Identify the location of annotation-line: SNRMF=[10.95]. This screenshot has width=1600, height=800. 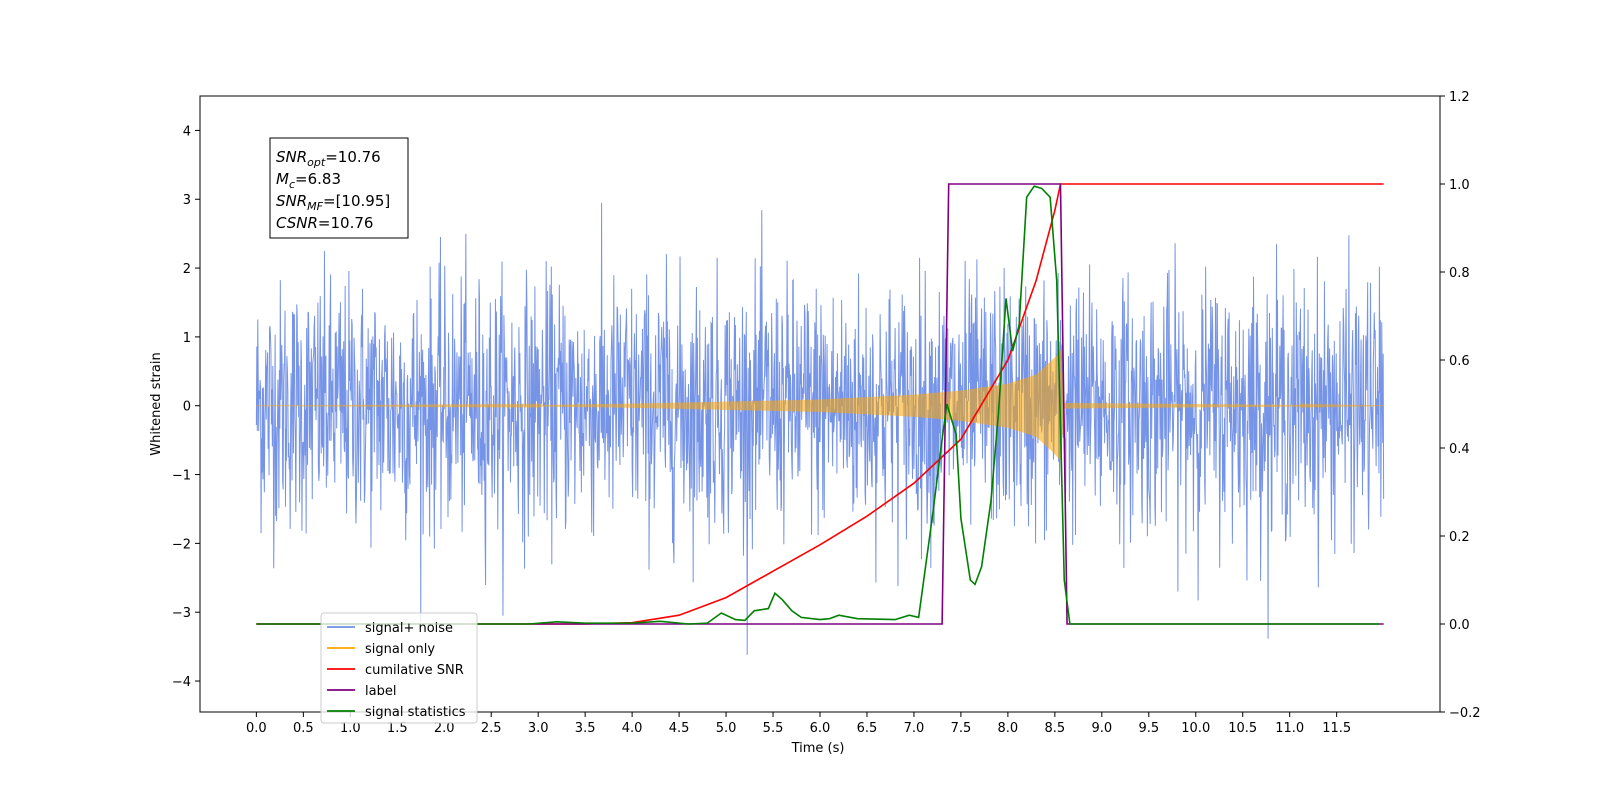
(333, 202).